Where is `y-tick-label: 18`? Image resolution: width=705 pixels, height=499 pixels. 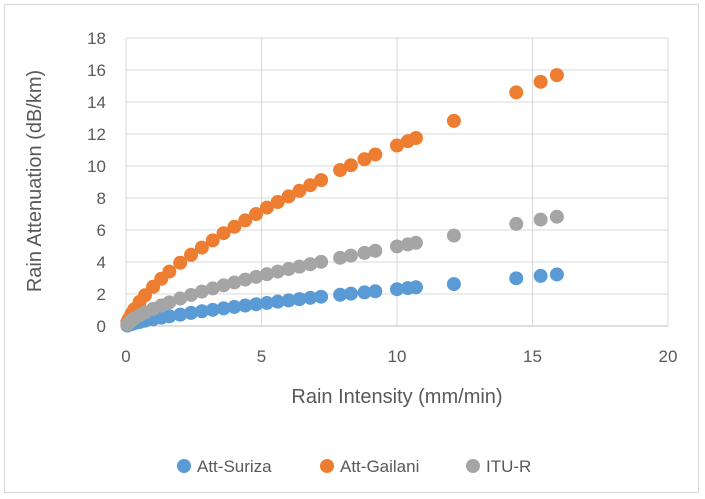 y-tick-label: 18 is located at coordinates (96, 38).